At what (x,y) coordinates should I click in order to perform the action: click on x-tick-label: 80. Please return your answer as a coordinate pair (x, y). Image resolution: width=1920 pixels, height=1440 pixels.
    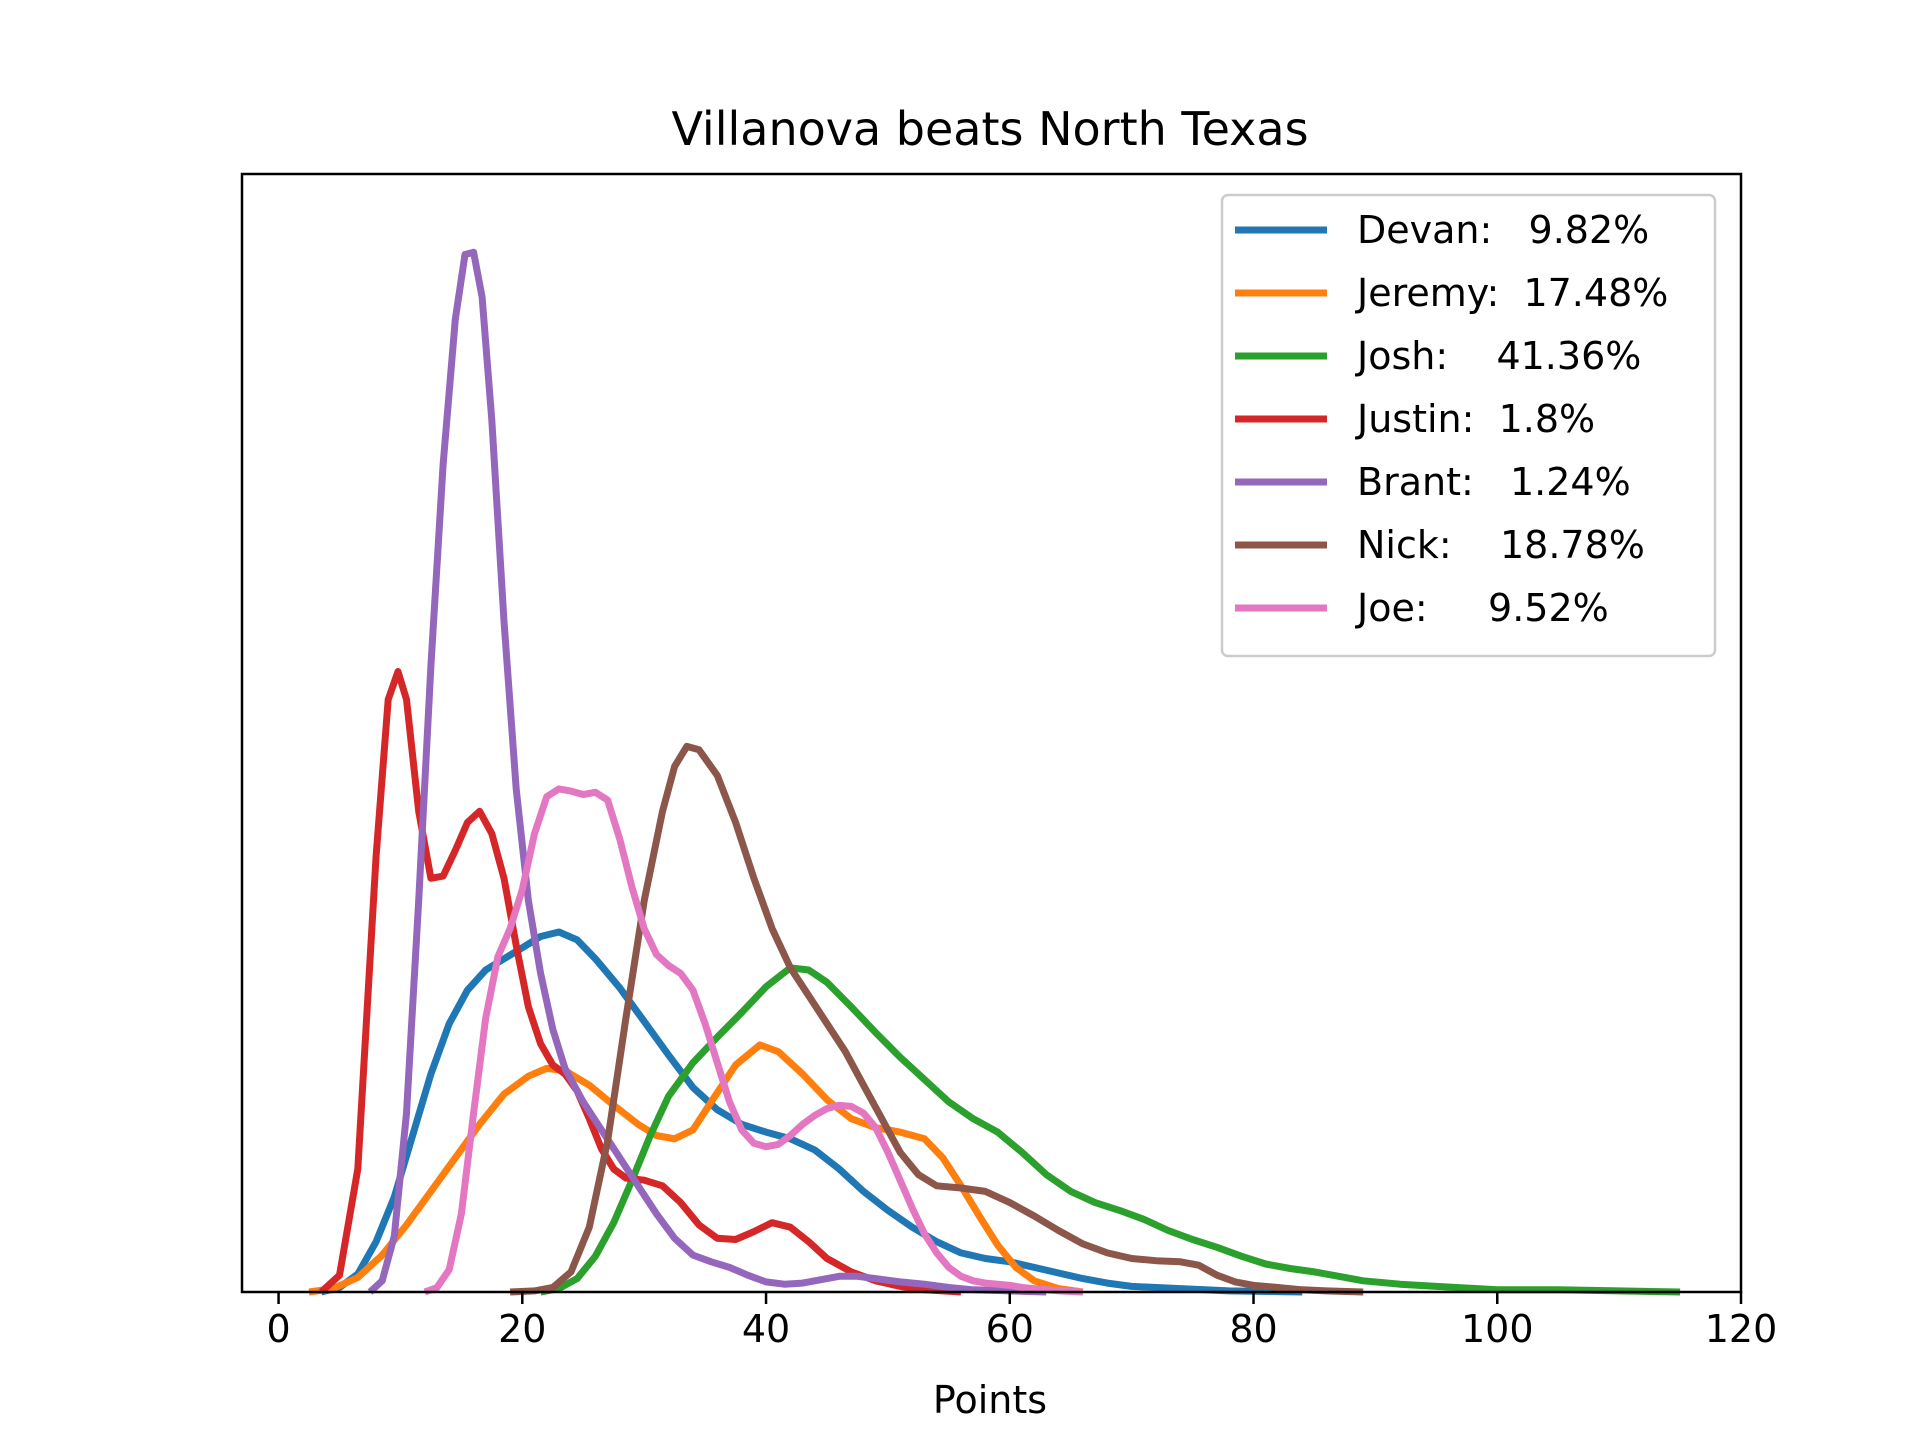
    Looking at the image, I should click on (1253, 1329).